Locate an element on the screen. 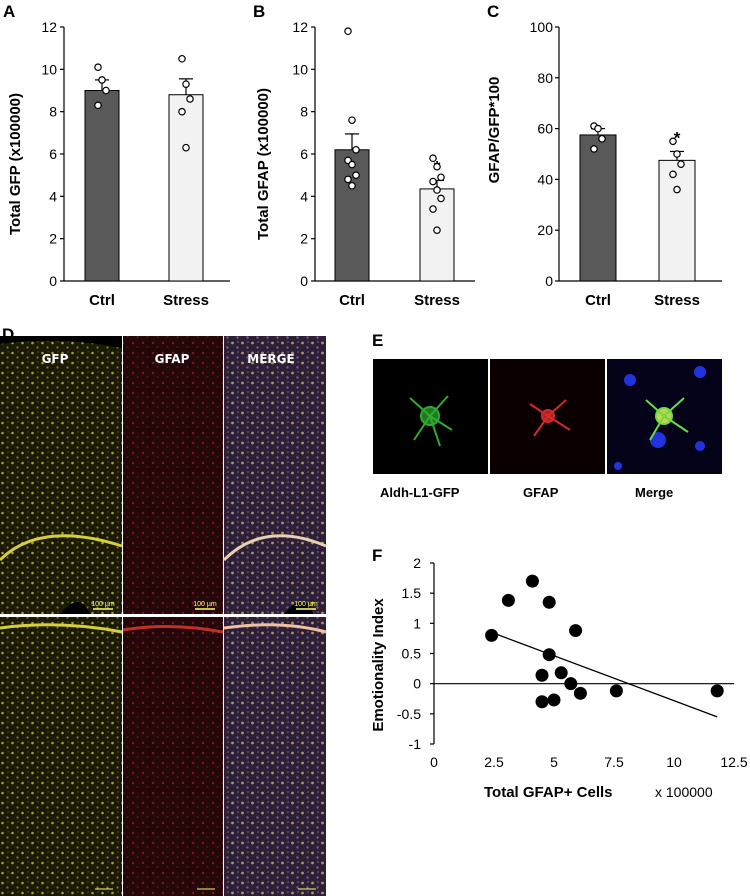  caption-gfap: GFAP is located at coordinates (541, 492).